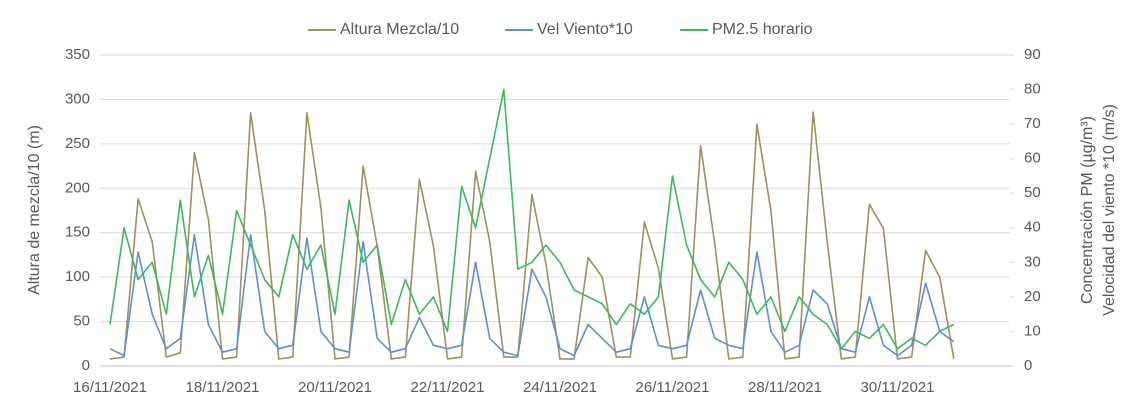  I want to click on y2-tick-label: 10, so click(1032, 330).